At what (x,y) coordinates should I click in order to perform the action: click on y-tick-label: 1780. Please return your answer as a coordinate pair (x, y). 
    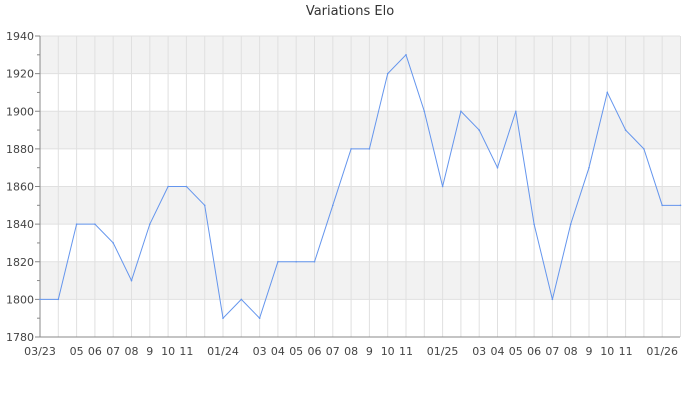
    Looking at the image, I should click on (20, 337).